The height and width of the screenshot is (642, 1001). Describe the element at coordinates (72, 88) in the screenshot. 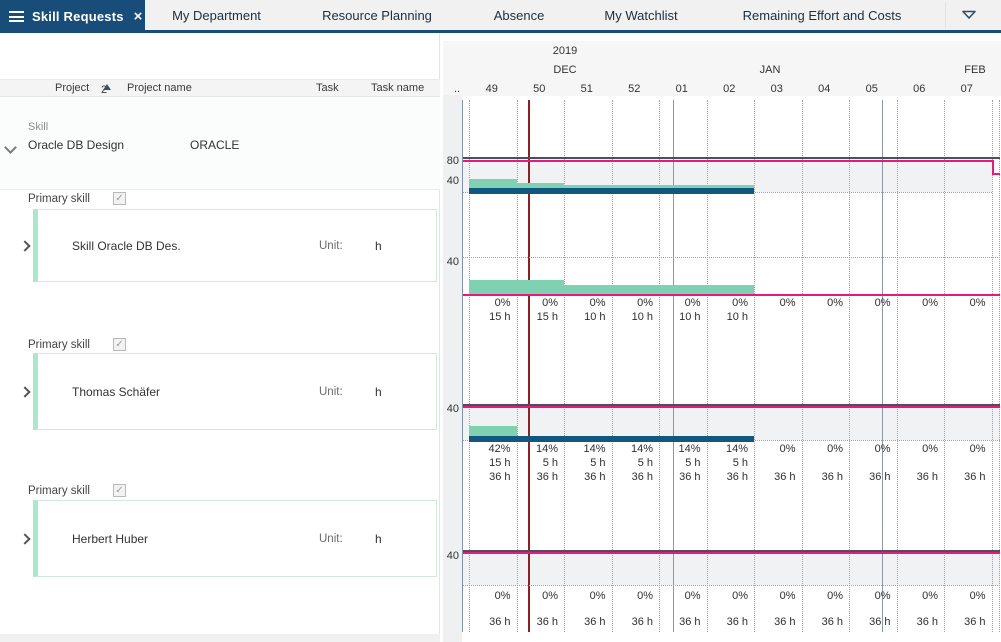

I see `column-project: Project` at that location.